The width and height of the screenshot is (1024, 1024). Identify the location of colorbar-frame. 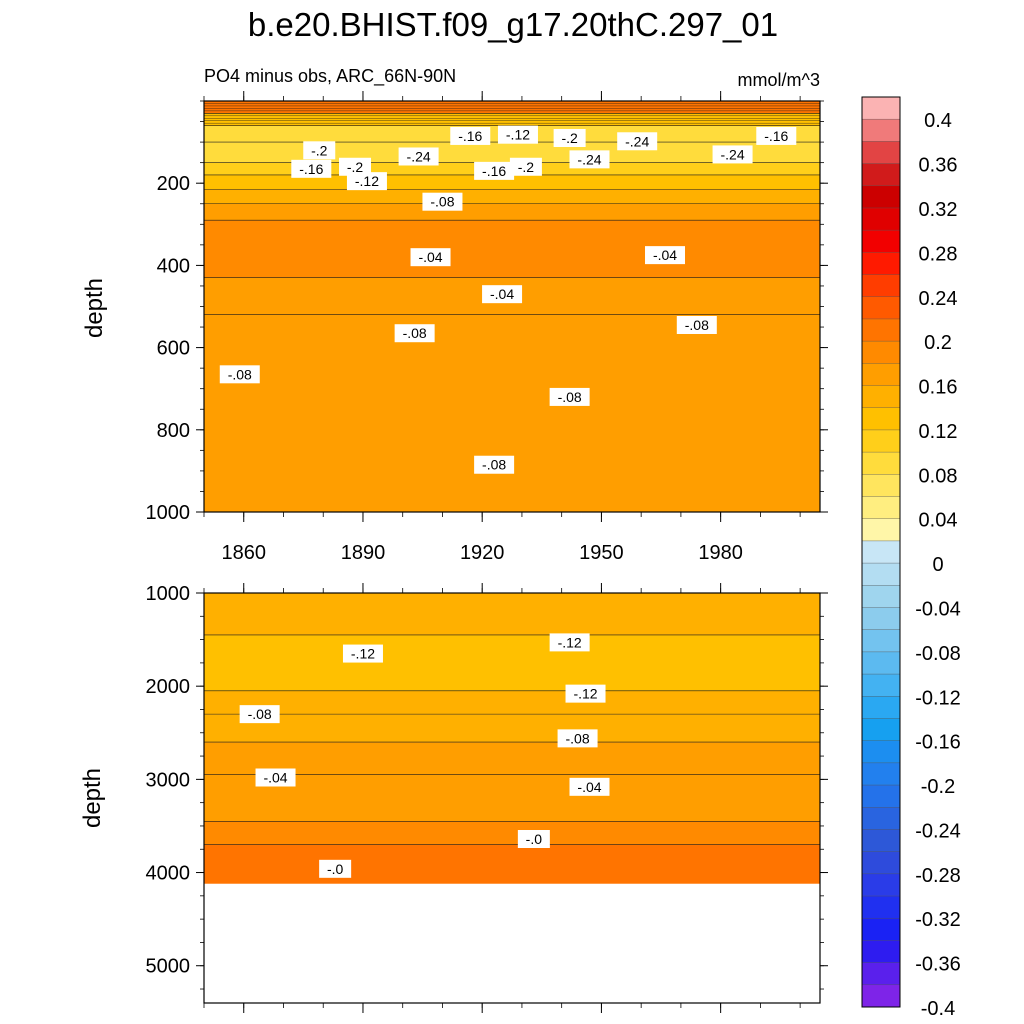
(881, 552).